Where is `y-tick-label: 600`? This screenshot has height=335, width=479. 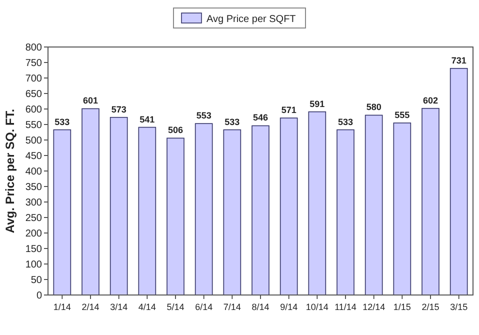 y-tick-label: 600 is located at coordinates (33, 110).